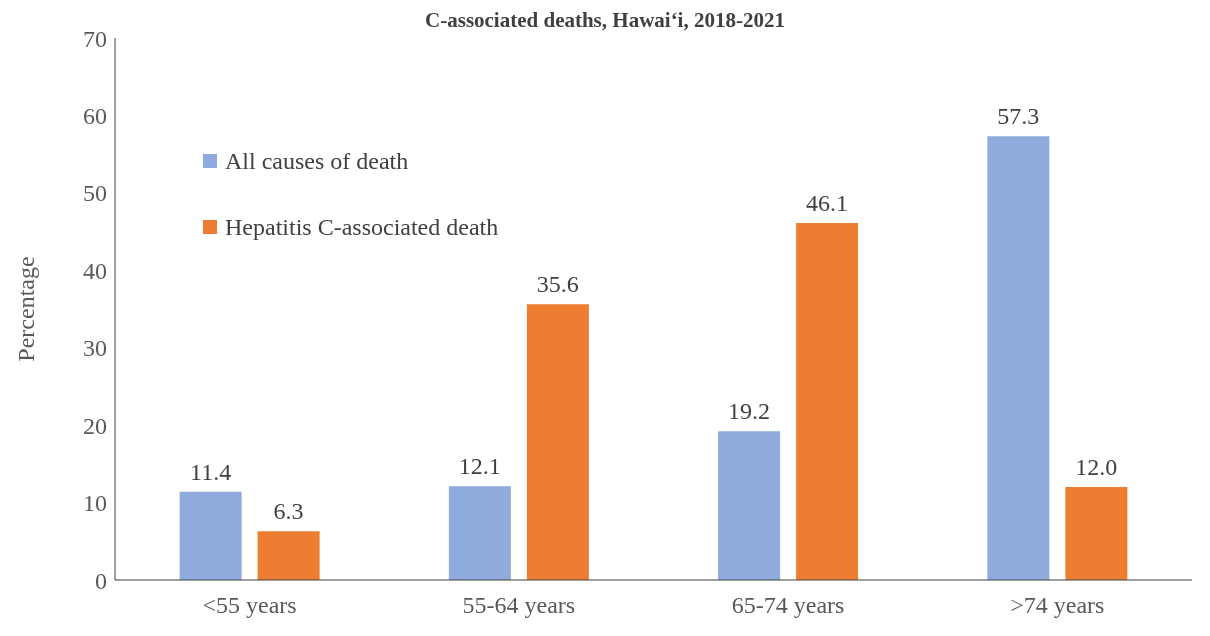  I want to click on x-tick-label: >74 years, so click(1057, 605).